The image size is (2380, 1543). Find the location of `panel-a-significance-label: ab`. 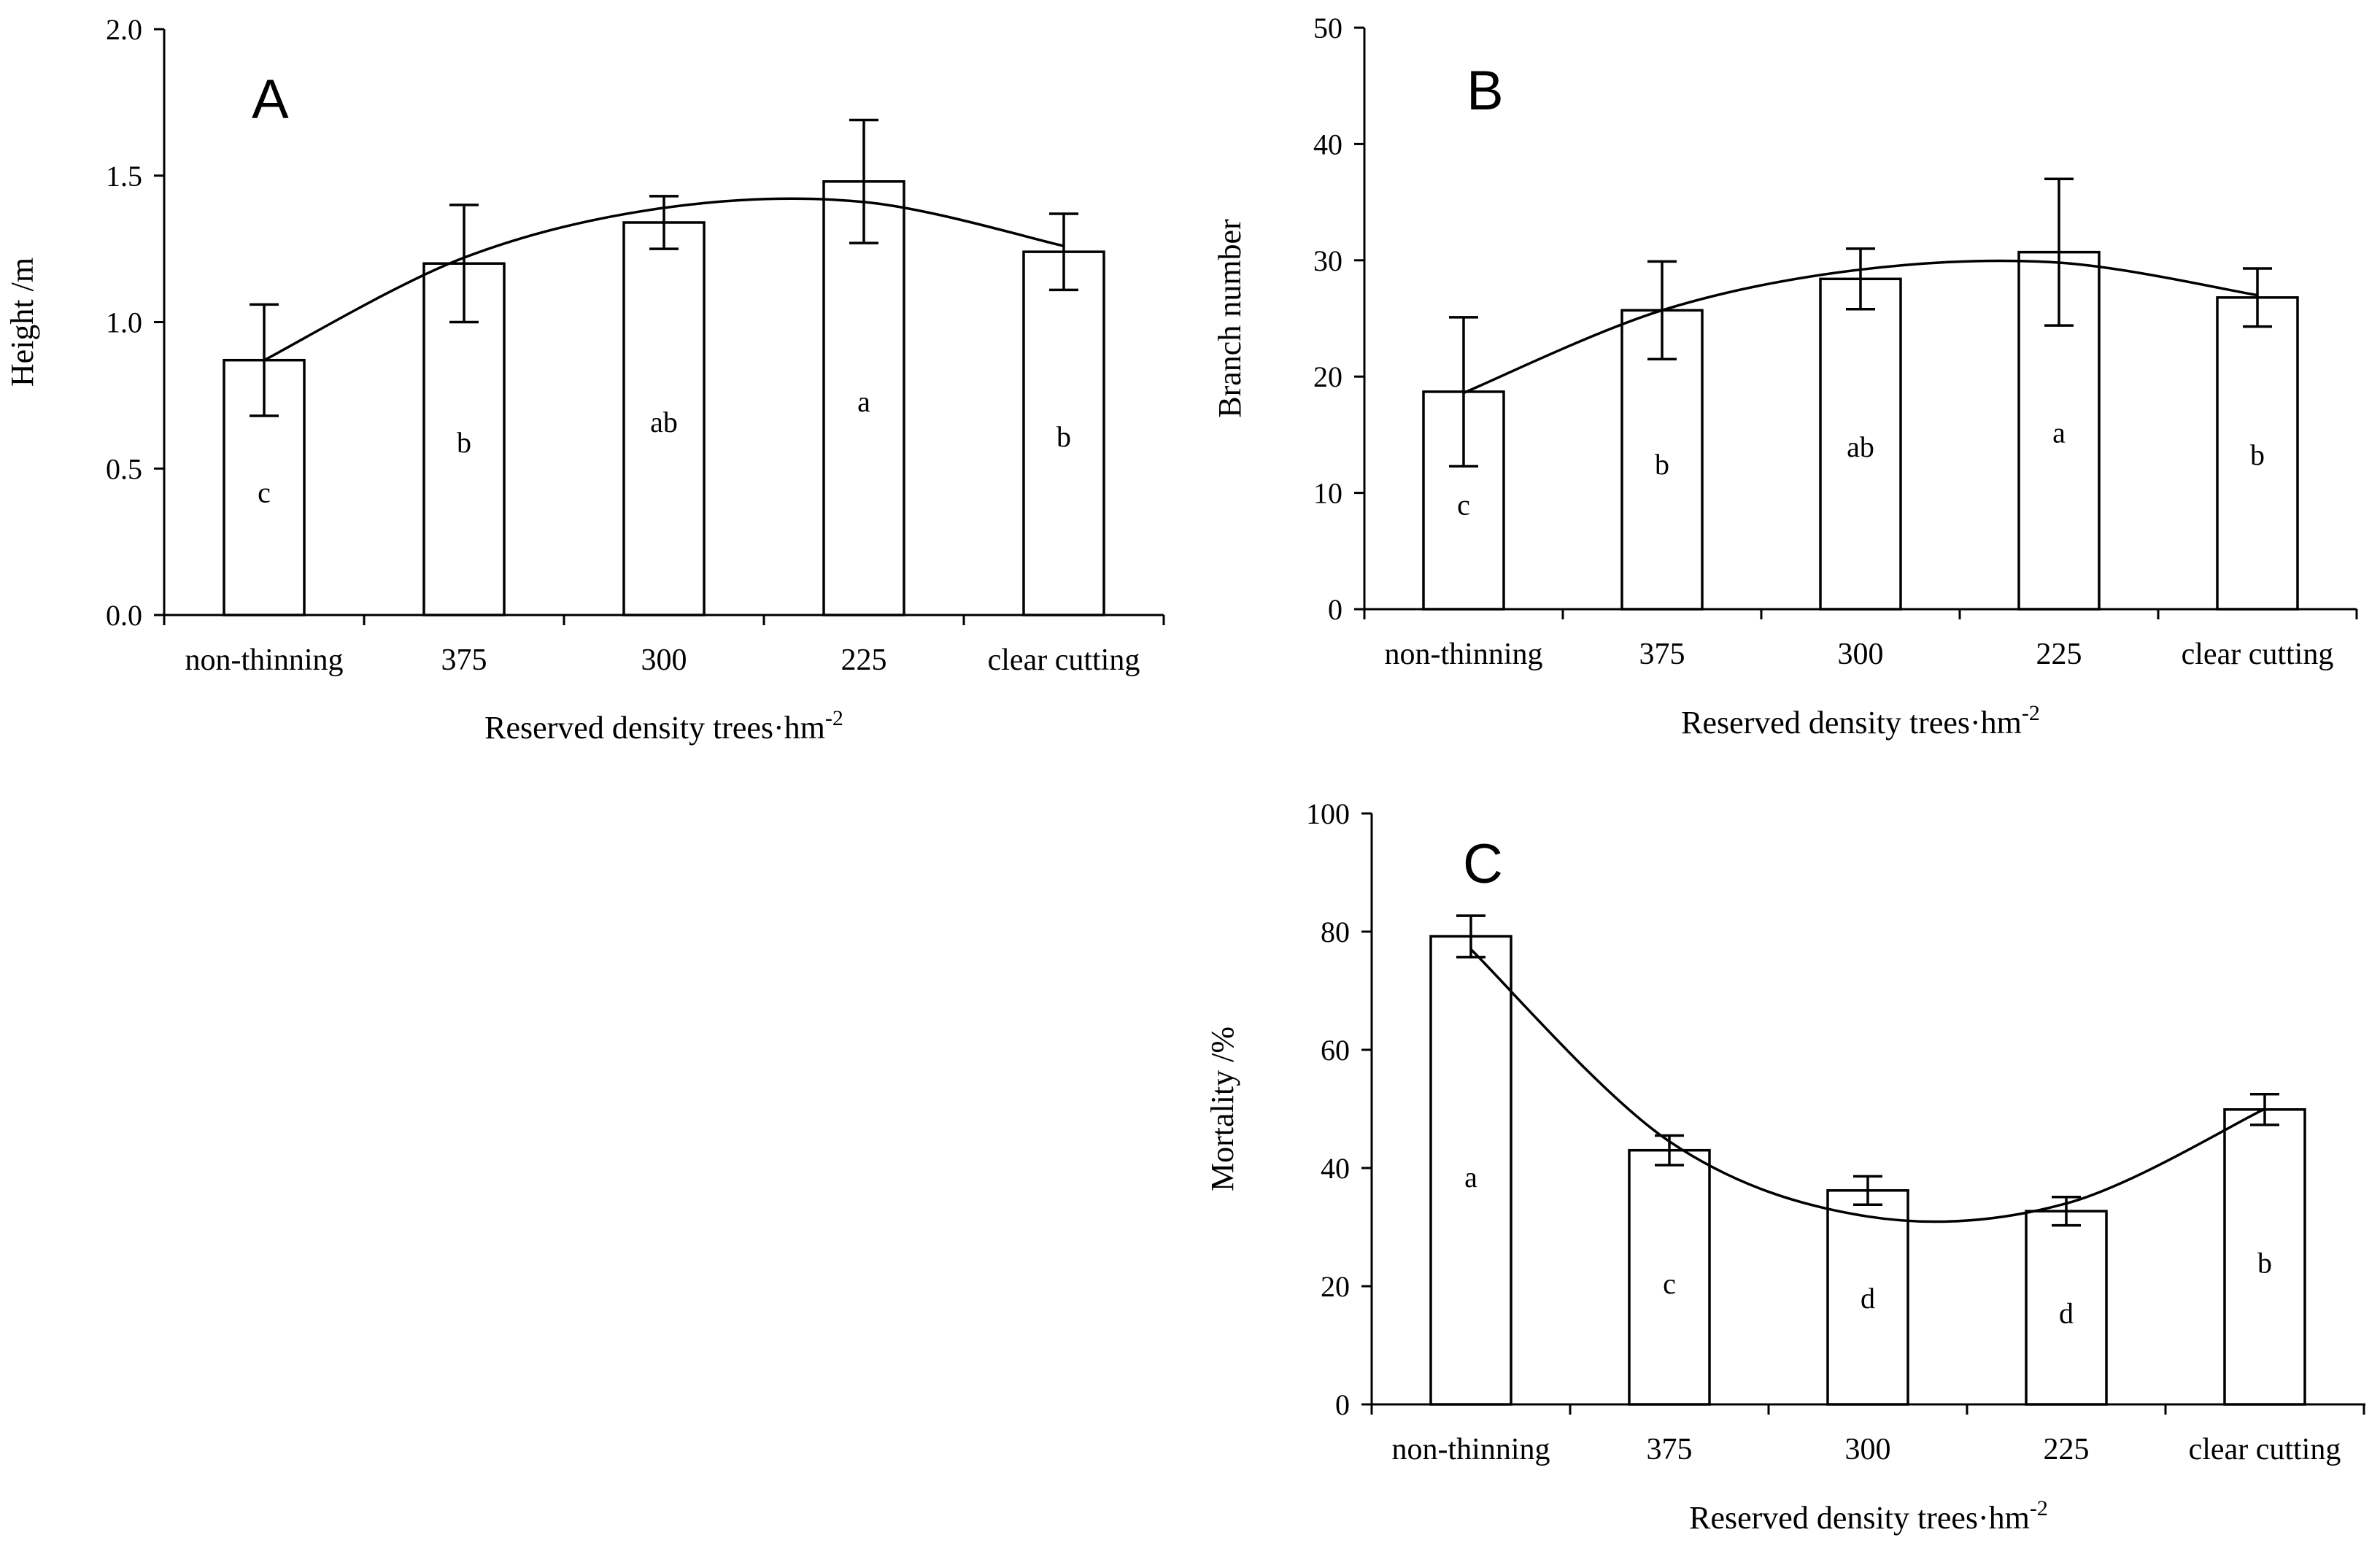

panel-a-significance-label: ab is located at coordinates (664, 422).